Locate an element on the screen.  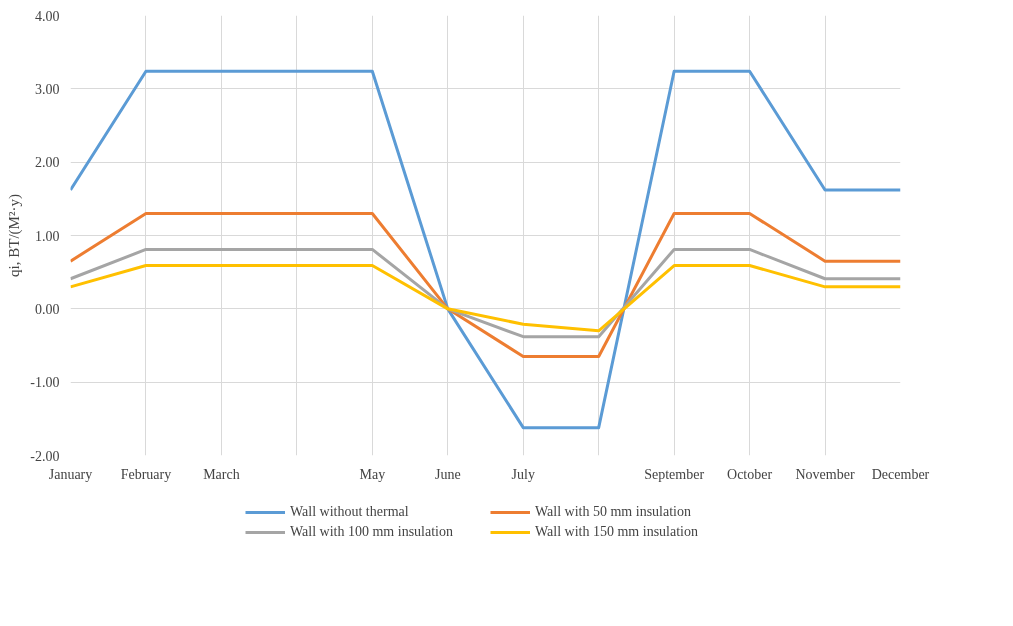
x-tick-label: July is located at coordinates (523, 474).